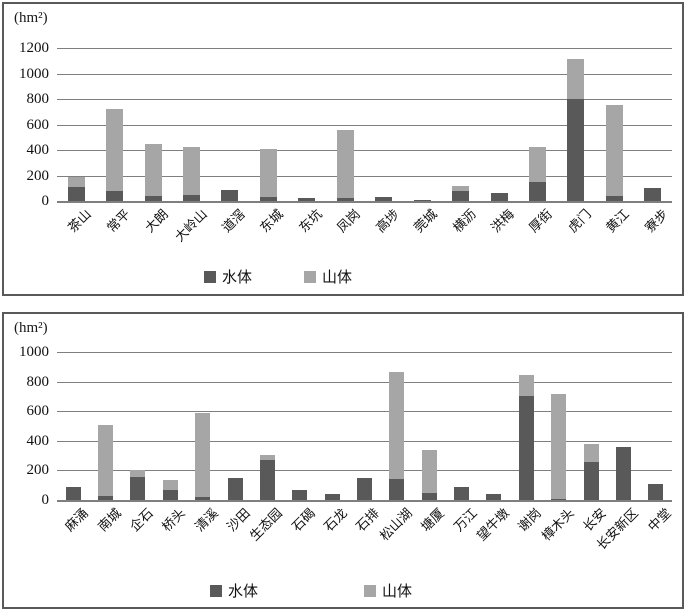 This screenshot has height=611, width=686. I want to click on y-axis-tick-label: 0, so click(45, 201).